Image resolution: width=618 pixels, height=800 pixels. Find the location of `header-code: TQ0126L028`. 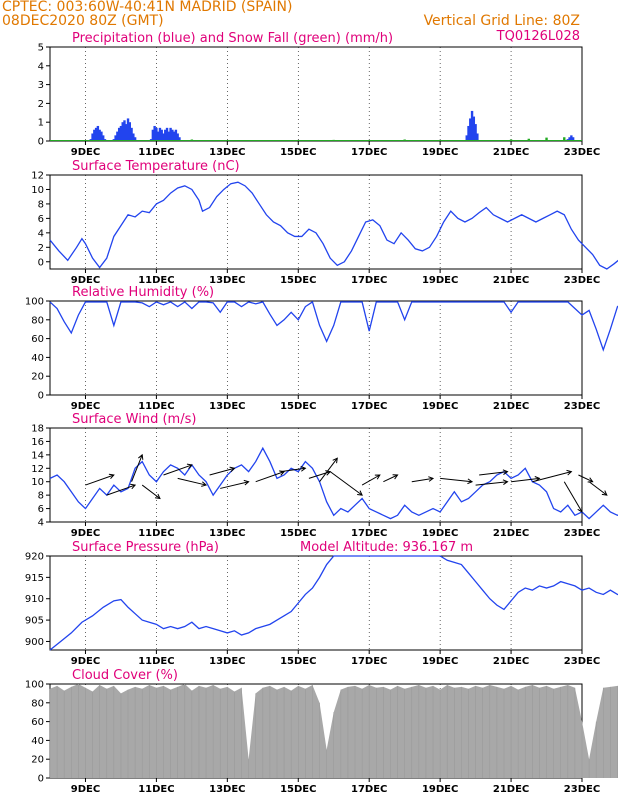

header-code: TQ0126L028 is located at coordinates (538, 36).